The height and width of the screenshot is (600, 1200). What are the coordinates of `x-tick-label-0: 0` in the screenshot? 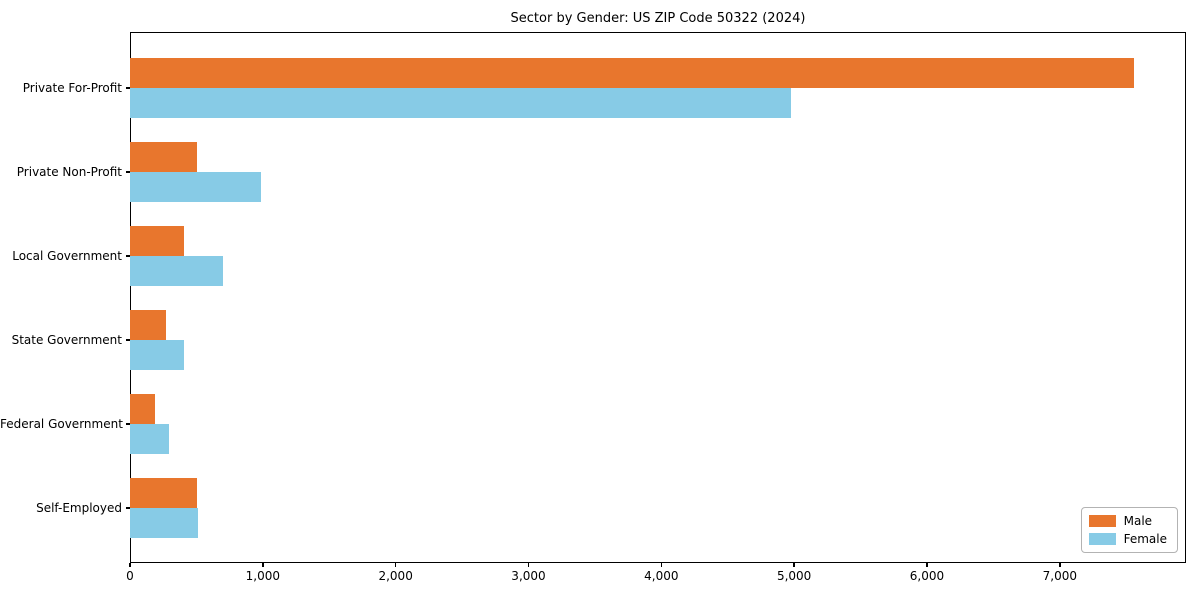 It's located at (130, 576).